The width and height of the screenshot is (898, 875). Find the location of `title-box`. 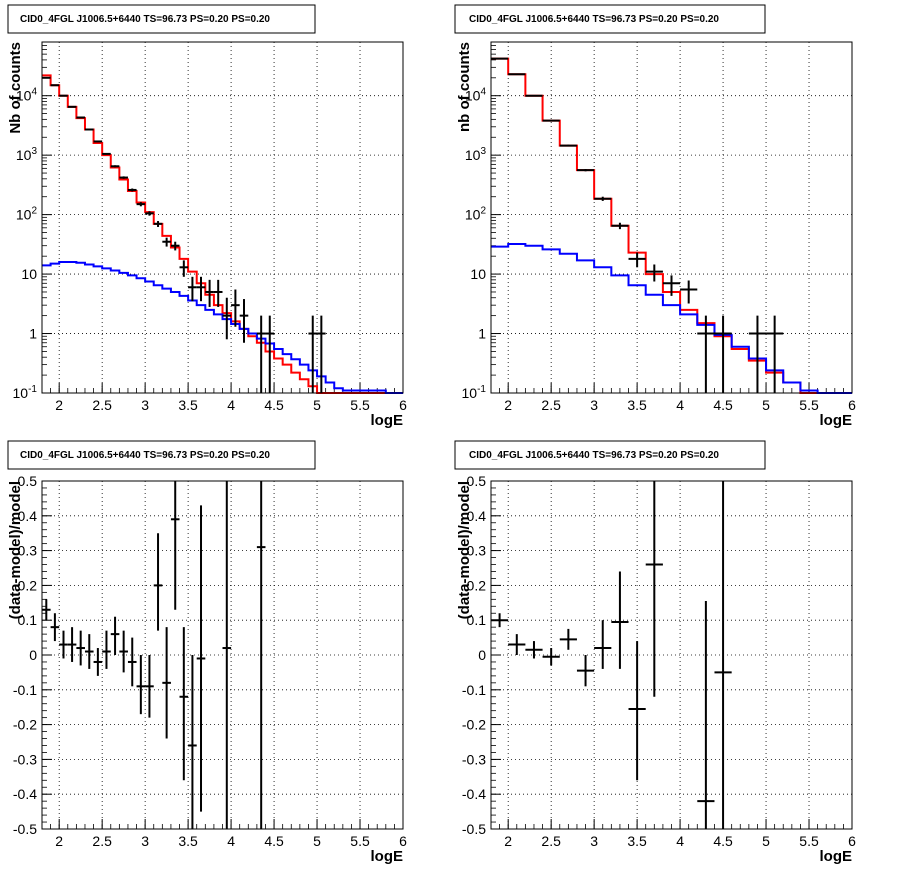

title-box is located at coordinates (610, 455).